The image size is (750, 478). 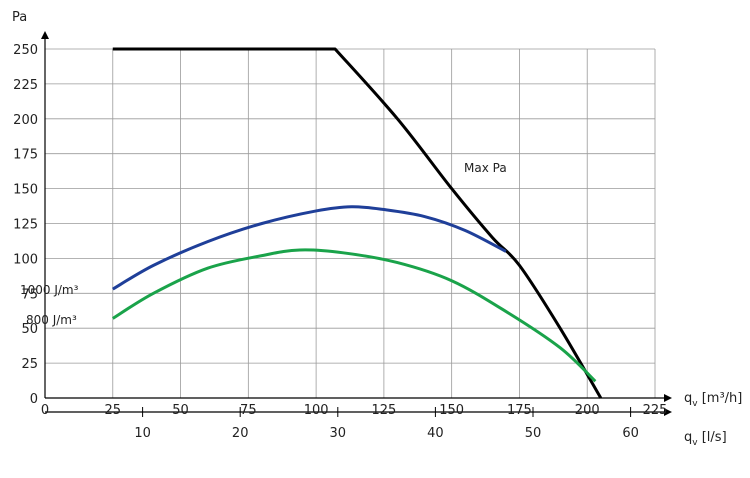 I want to click on y-tick-label: 125, so click(x=25, y=225).